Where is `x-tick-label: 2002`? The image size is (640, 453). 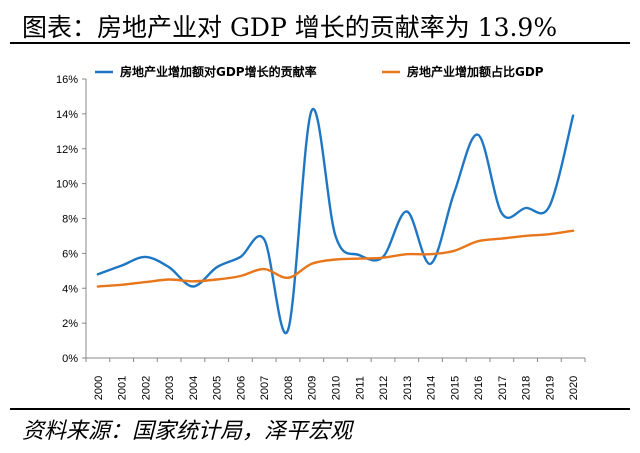
x-tick-label: 2002 is located at coordinates (146, 388).